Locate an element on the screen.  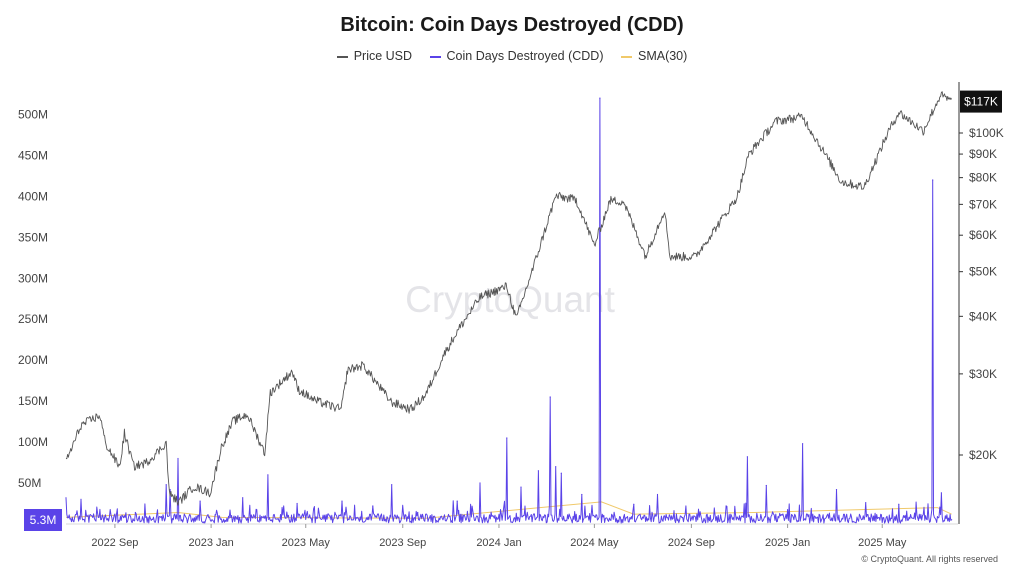
left-tick-label-9: 500M is located at coordinates (33, 115).